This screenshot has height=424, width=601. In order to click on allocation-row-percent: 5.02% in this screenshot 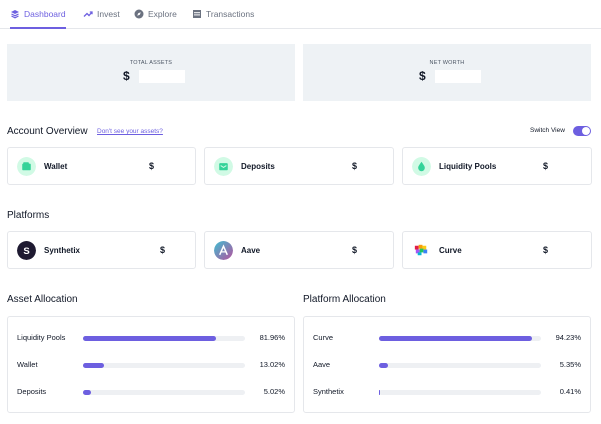, I will do `click(274, 391)`.